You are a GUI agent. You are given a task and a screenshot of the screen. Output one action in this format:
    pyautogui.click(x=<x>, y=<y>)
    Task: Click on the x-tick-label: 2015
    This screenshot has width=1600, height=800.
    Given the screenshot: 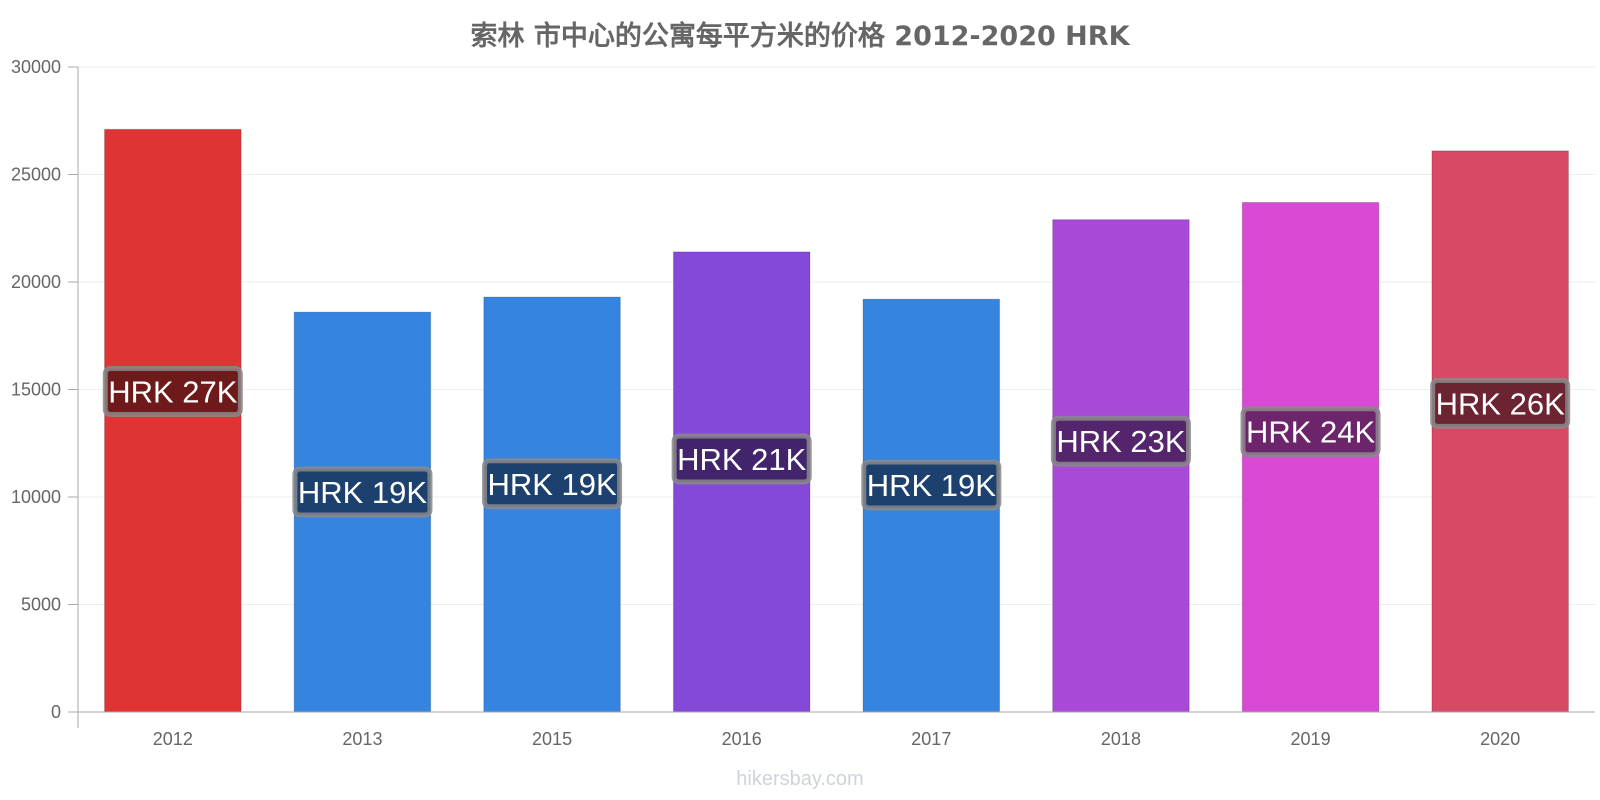 What is the action you would take?
    pyautogui.click(x=552, y=739)
    